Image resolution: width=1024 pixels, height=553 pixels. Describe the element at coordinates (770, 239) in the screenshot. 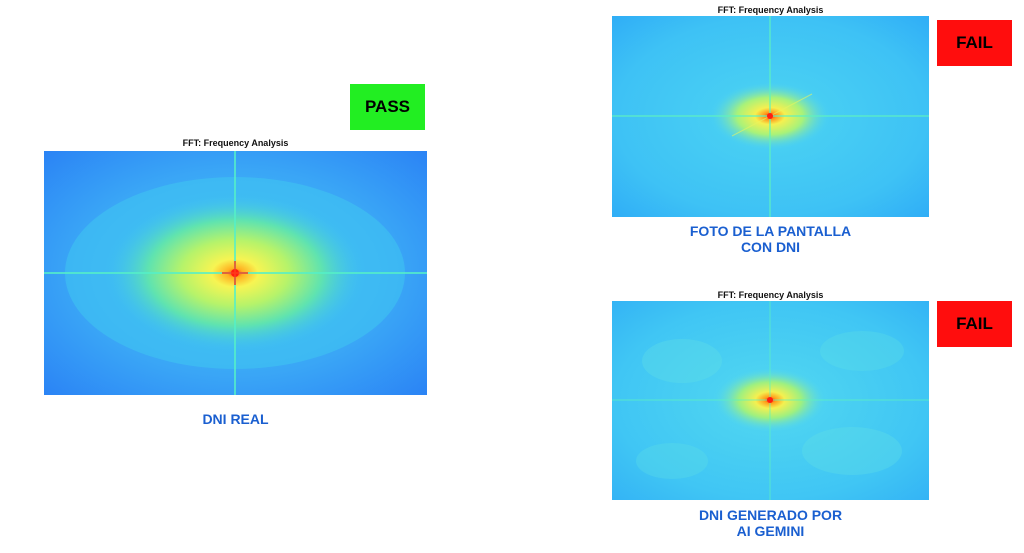

I see `panel-2-caption: FOTO DE LA PANTALLA CON DNI` at that location.